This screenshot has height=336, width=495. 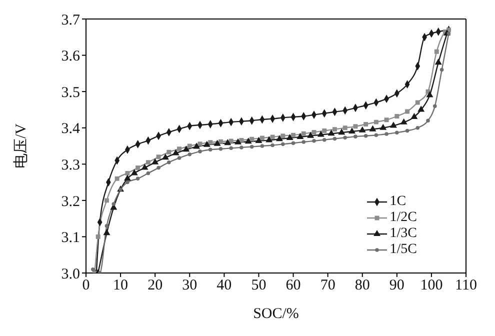 I want to click on legend-label: 1/3C, so click(x=403, y=234).